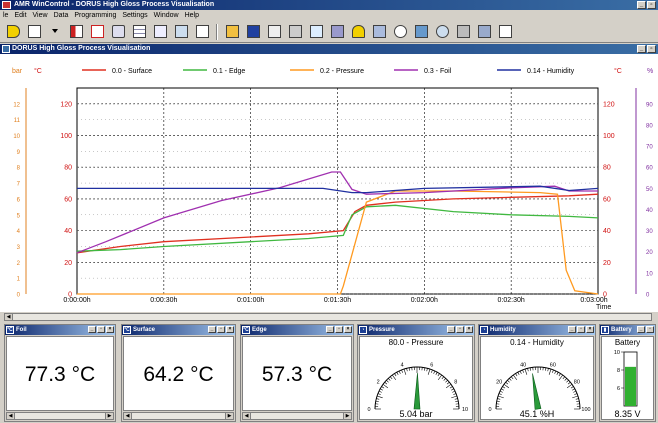  I want to click on menu-settings: Settings, so click(135, 15).